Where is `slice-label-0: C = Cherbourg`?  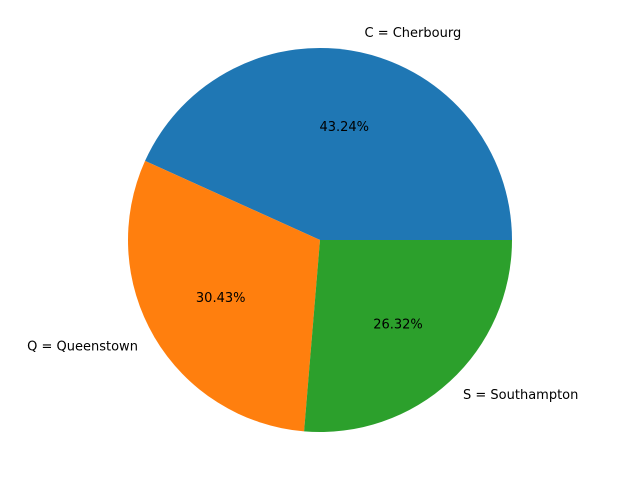 slice-label-0: C = Cherbourg is located at coordinates (412, 33).